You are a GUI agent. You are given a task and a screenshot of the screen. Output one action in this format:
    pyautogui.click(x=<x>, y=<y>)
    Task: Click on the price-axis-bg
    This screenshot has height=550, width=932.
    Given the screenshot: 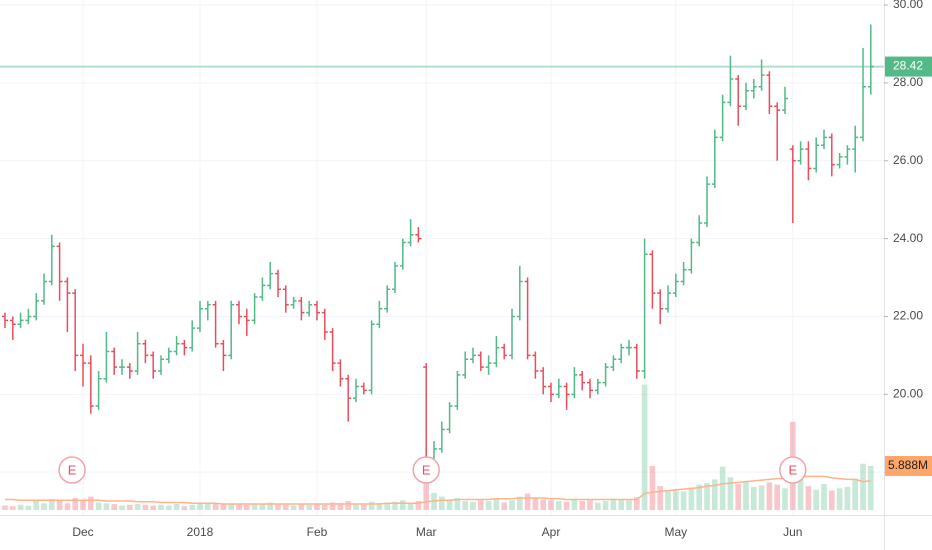 What is the action you would take?
    pyautogui.click(x=908, y=257)
    